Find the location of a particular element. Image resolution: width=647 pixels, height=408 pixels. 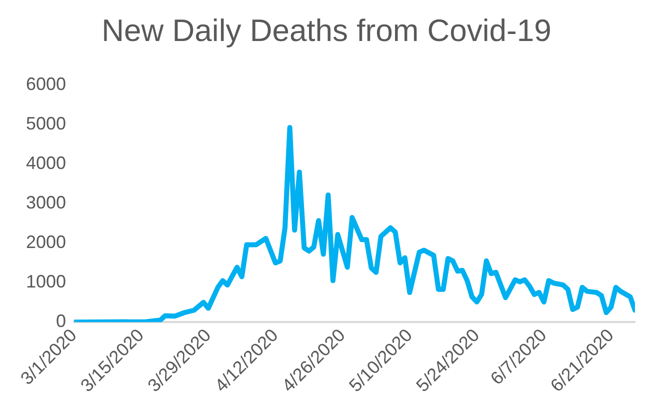

y-tick-label: 4000 is located at coordinates (46, 163).